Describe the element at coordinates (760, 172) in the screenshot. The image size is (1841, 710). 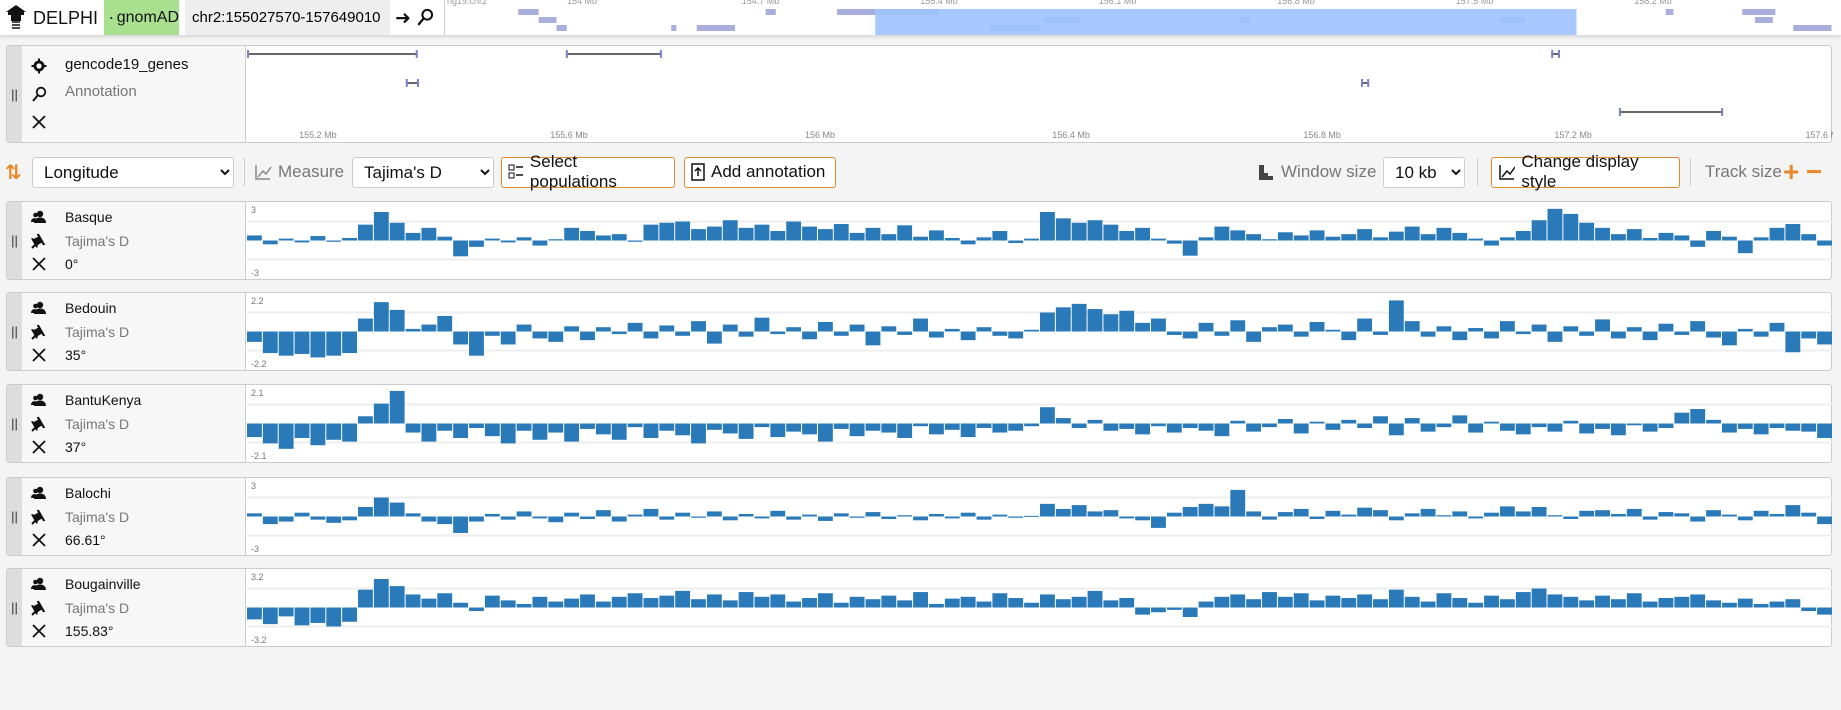
I see `add-annotation-button: Add annotation` at that location.